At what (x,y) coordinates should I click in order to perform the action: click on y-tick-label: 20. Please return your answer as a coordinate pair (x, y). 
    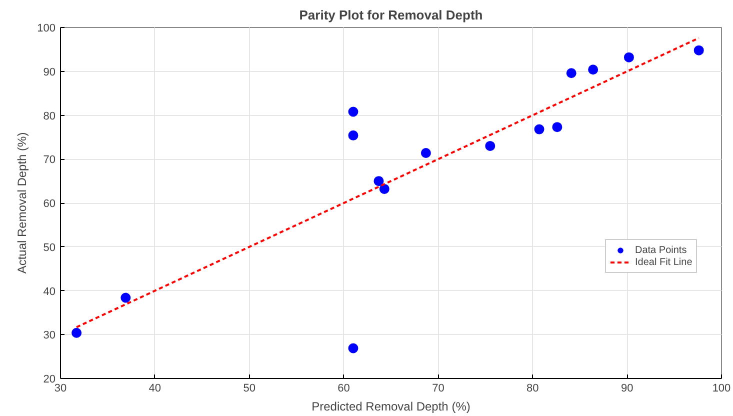
    Looking at the image, I should click on (49, 380).